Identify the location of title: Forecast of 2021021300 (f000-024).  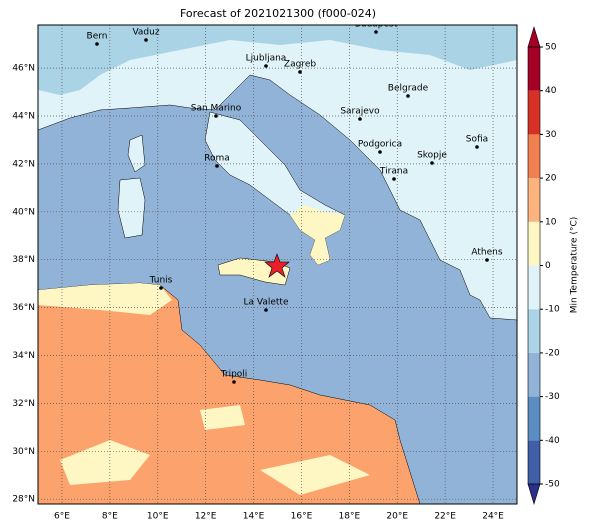
(278, 13).